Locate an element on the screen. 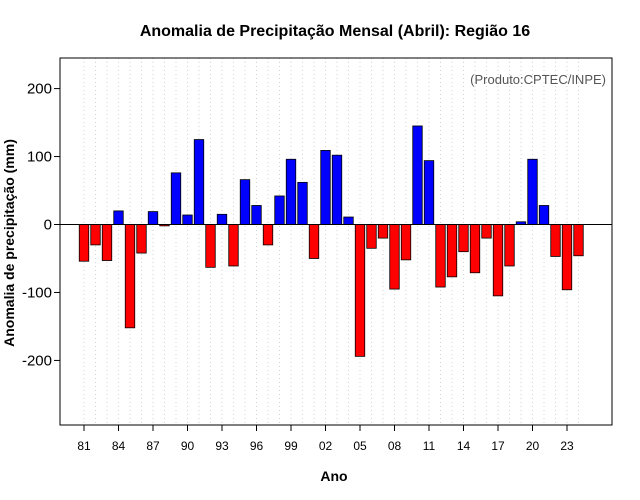 The image size is (640, 500). bar-2008 is located at coordinates (394, 257).